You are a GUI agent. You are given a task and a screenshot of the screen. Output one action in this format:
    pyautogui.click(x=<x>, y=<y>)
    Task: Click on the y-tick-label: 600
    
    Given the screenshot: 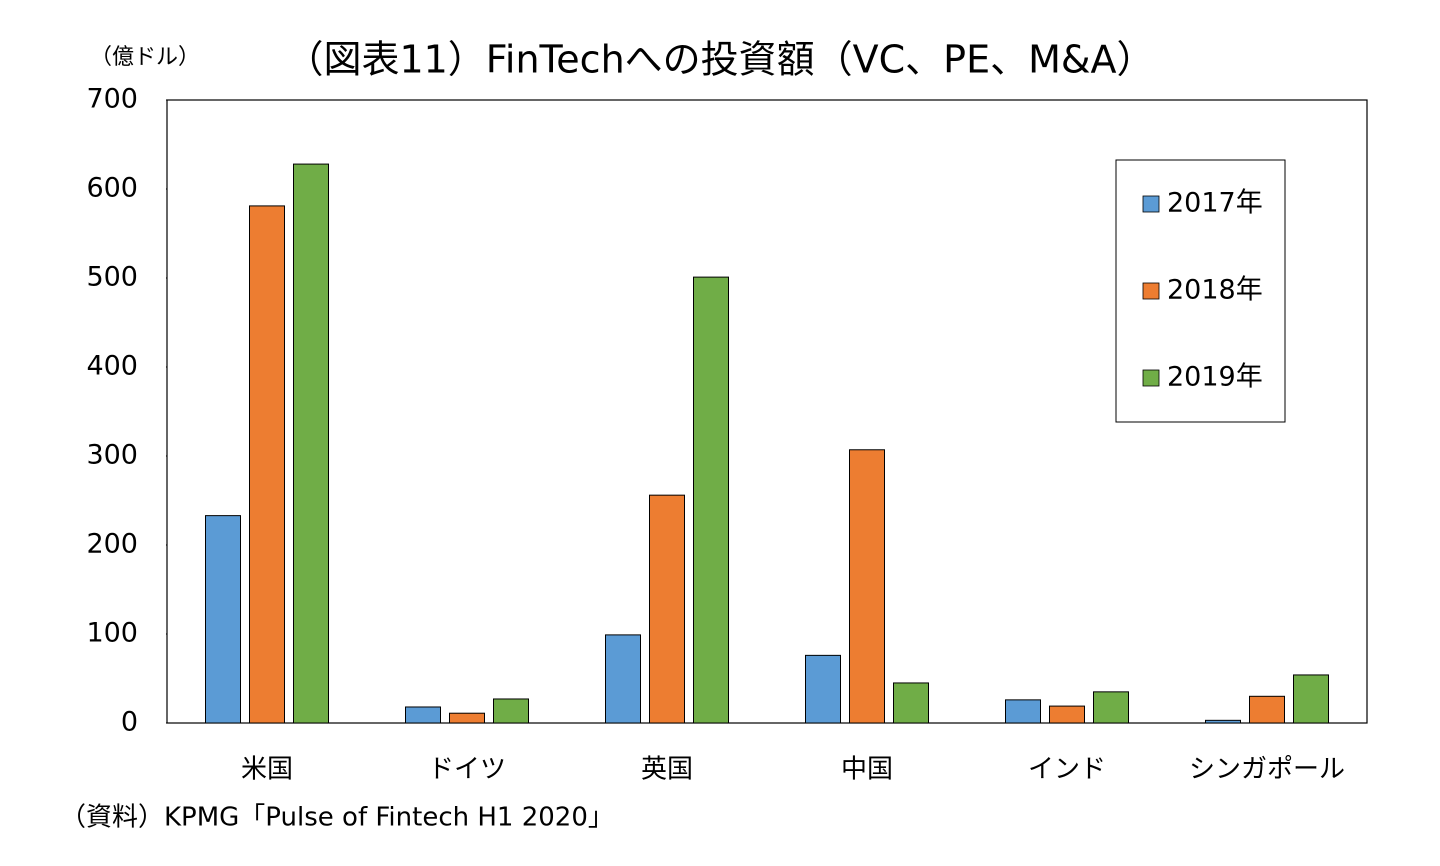 What is the action you would take?
    pyautogui.click(x=112, y=188)
    